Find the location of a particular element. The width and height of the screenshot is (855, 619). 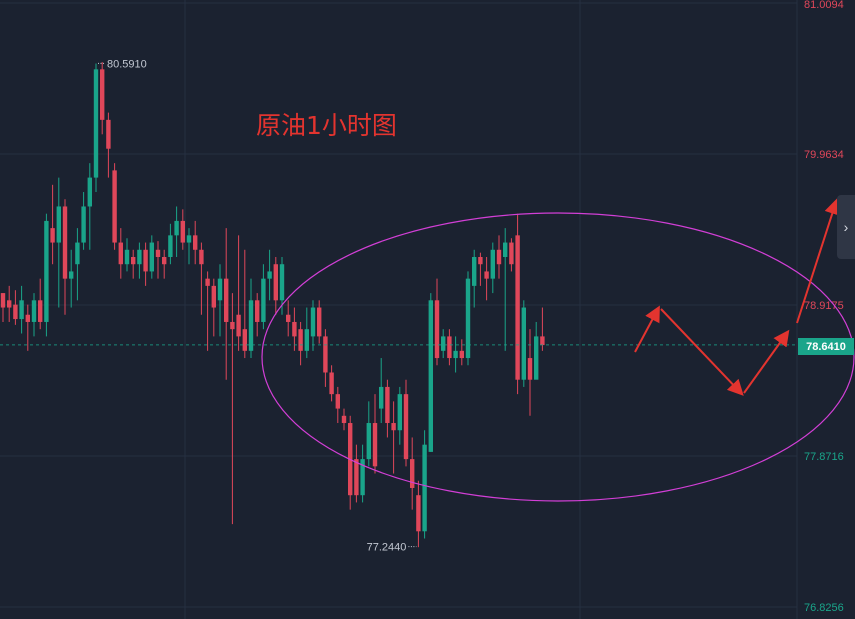

y-tick-label: 77.8716 is located at coordinates (824, 457).